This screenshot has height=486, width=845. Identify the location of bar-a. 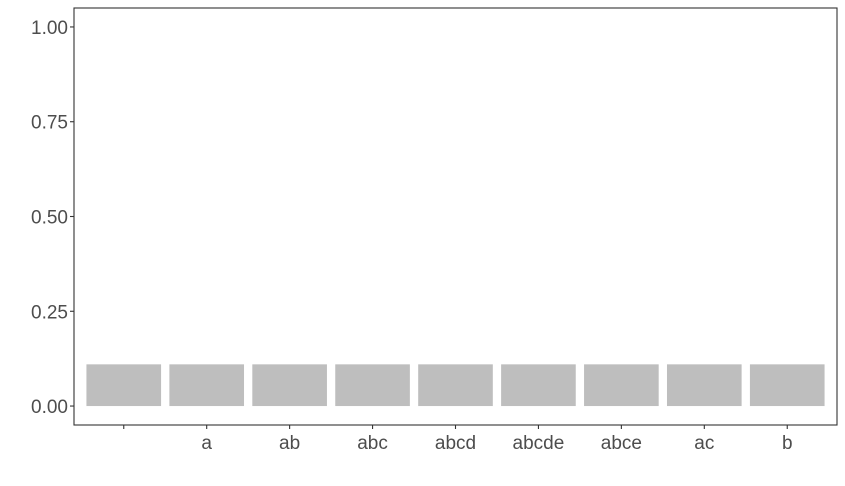
(207, 385).